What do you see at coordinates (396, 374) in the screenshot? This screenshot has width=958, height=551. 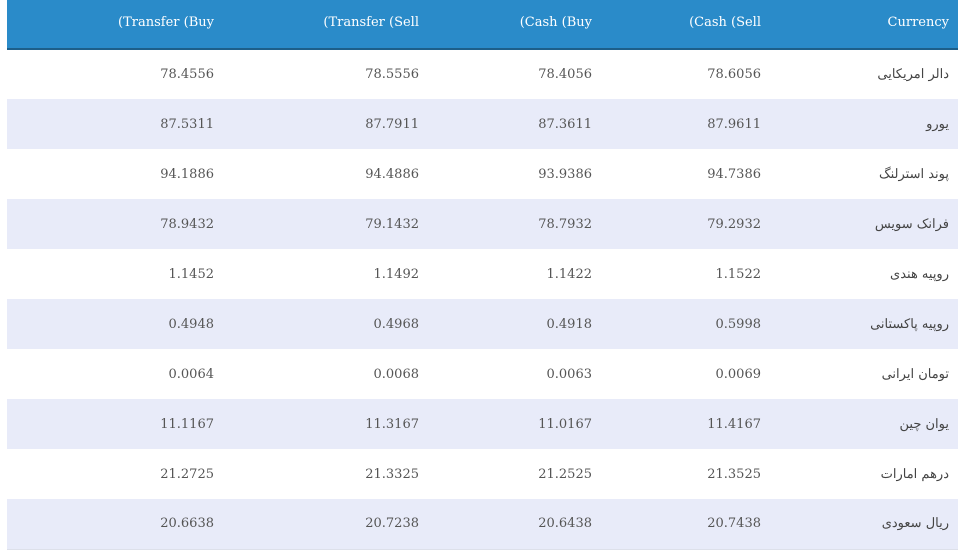 I see `cell-transfer-sell: 0.0068` at bounding box center [396, 374].